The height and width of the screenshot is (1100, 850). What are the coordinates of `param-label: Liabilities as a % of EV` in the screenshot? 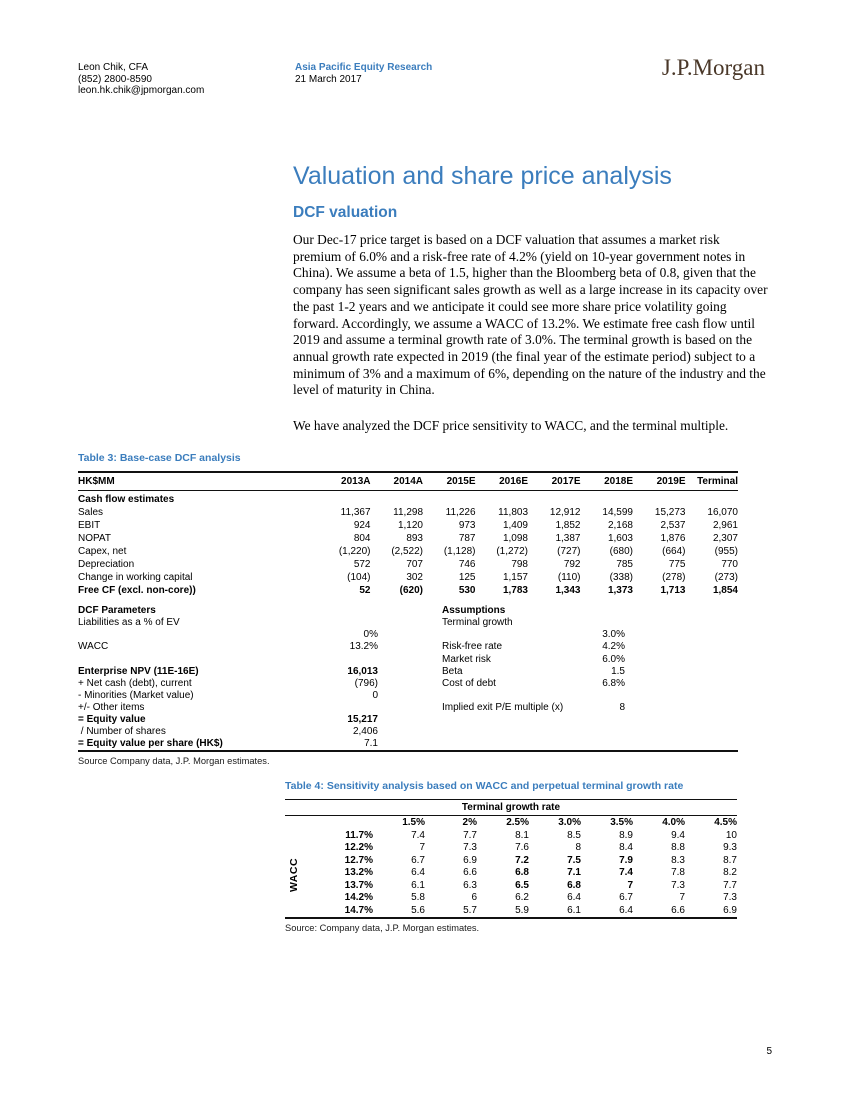 It's located at (129, 623).